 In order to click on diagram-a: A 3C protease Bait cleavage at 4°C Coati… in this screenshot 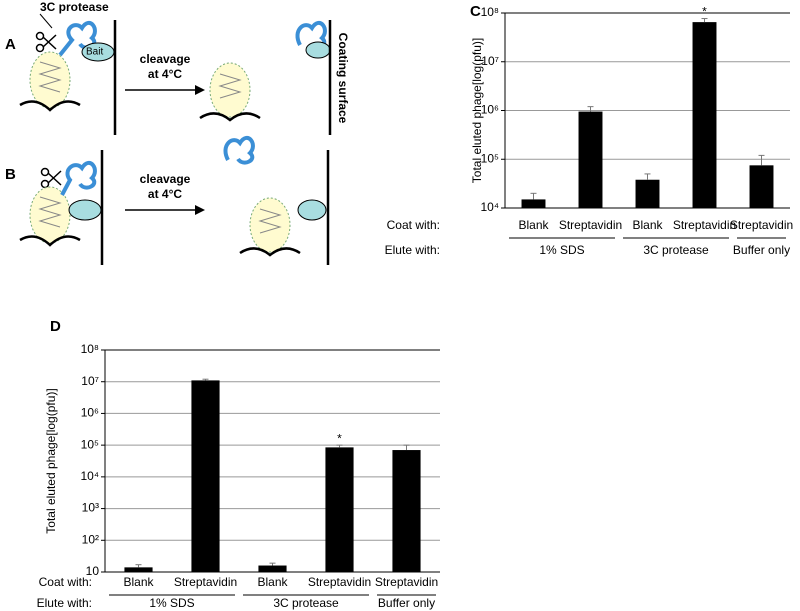, I will do `click(177, 67)`.